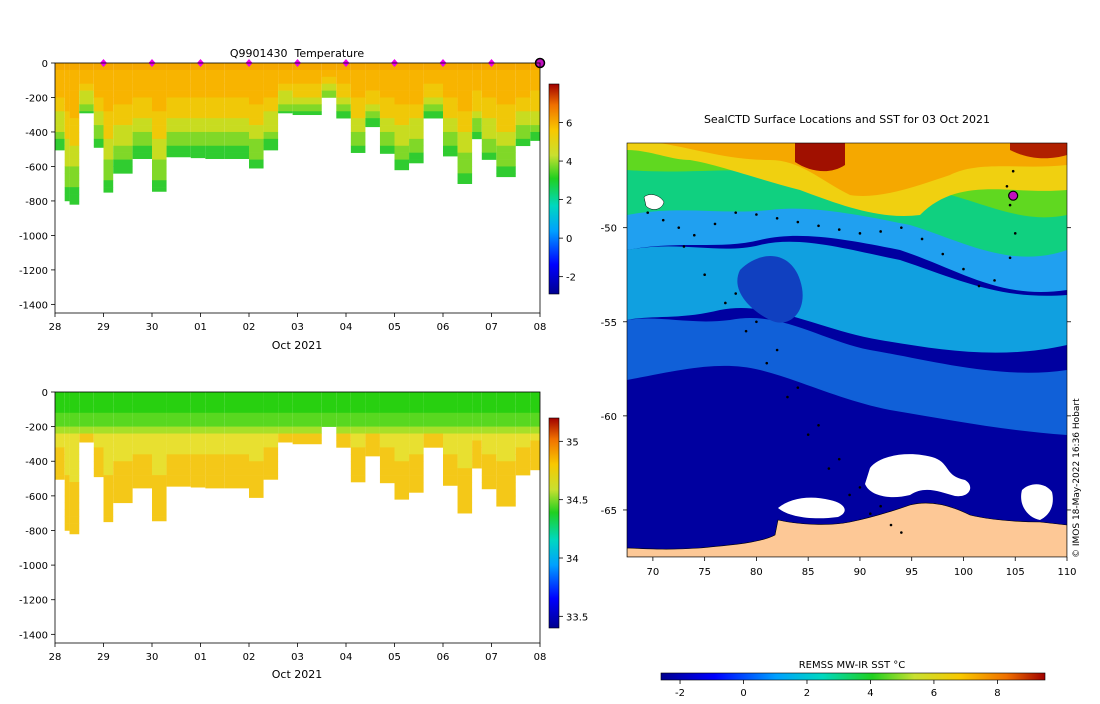 Image resolution: width=1100 pixels, height=704 pixels. What do you see at coordinates (37, 185) in the screenshot?
I see `temperature-y-ticks: 0 -200 -400 -600 -800 -1000 -1200 -1400` at bounding box center [37, 185].